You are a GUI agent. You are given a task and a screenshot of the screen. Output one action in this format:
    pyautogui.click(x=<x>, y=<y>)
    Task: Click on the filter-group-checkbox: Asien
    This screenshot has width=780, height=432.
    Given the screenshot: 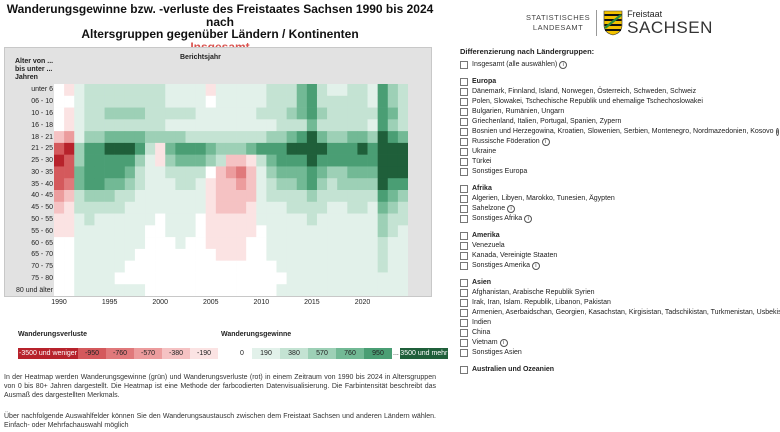 What is the action you would take?
    pyautogui.click(x=619, y=283)
    